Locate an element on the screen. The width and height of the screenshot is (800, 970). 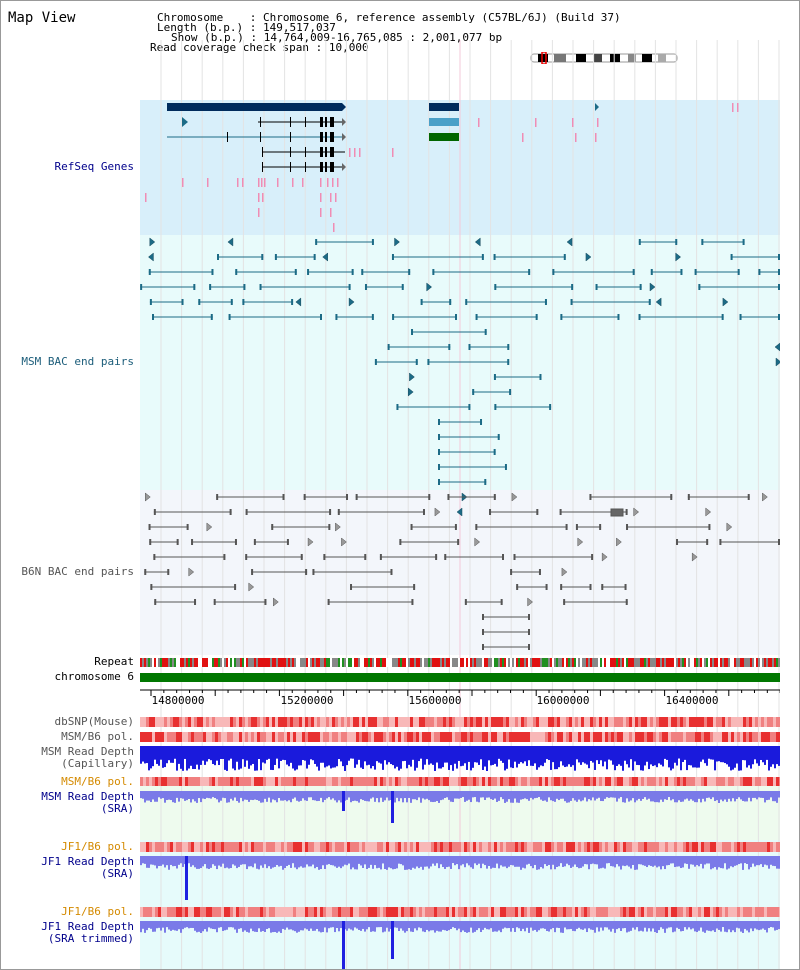
track-label-jf1-depth-sra: JF1 Read Depth (SRA) is located at coordinates (67, 868).